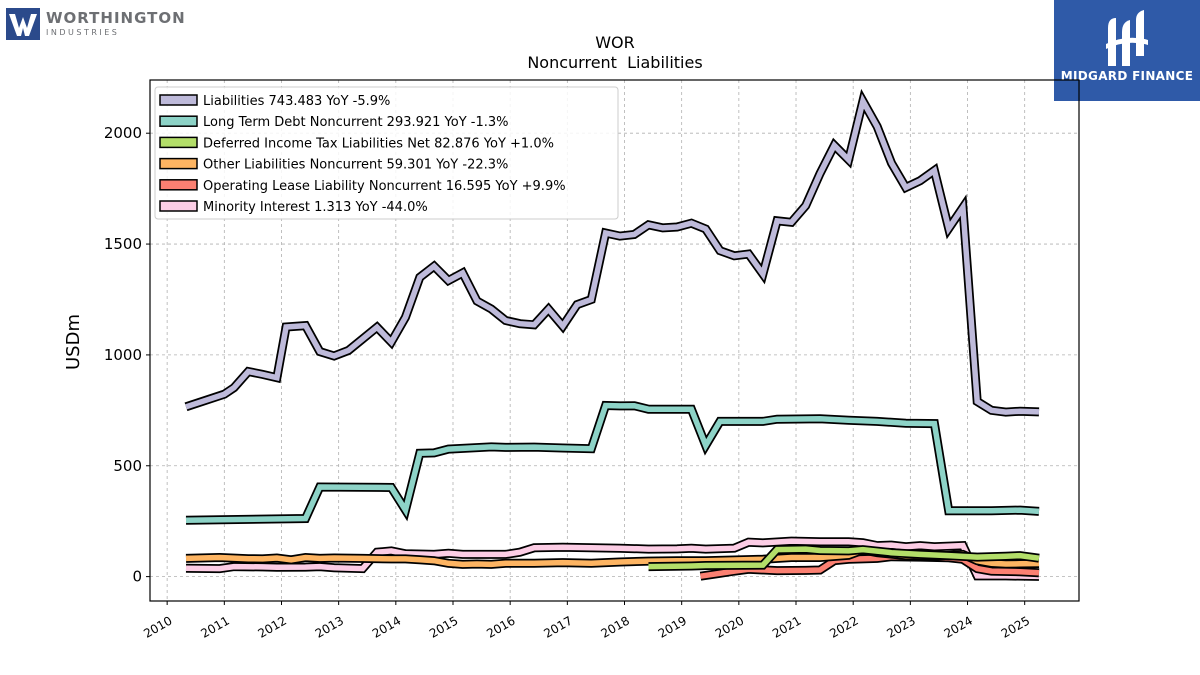 This screenshot has height=675, width=1200. What do you see at coordinates (23, 24) in the screenshot?
I see `worthington-mark-icon` at bounding box center [23, 24].